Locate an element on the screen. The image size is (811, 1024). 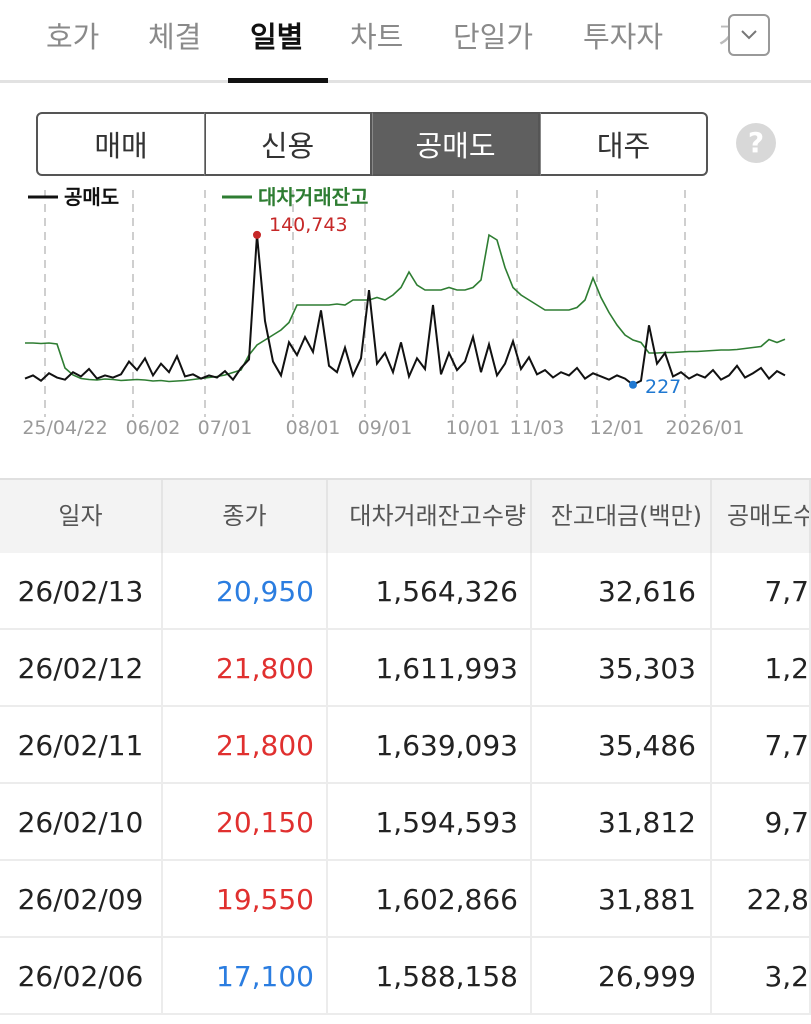
segment-button: 공매도 is located at coordinates (456, 144).